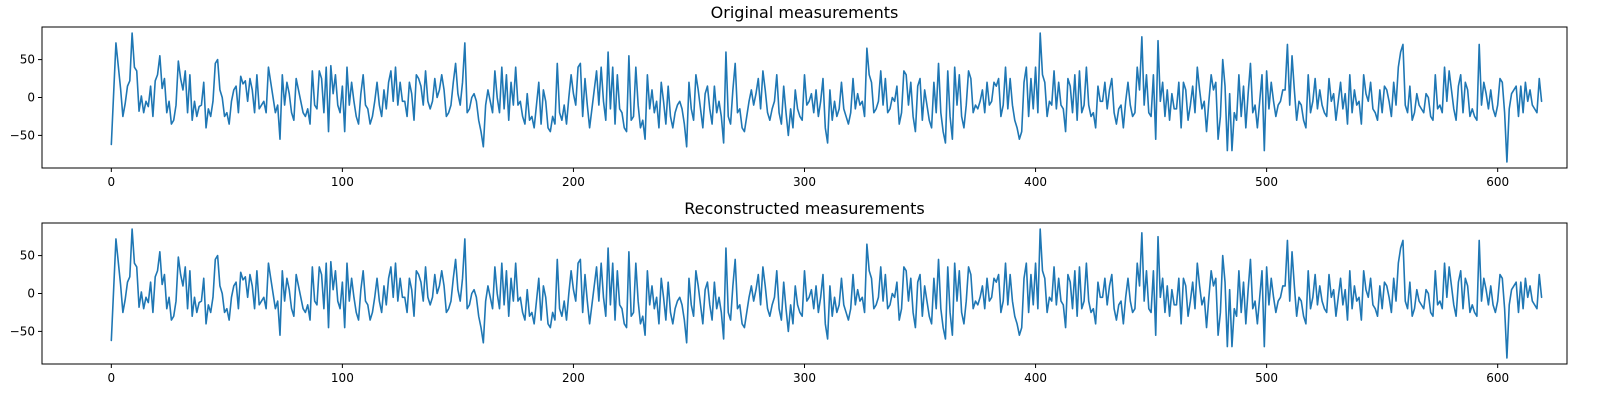 This screenshot has width=1600, height=400. I want to click on subplot-title: Reconstructed measurements, so click(804, 208).